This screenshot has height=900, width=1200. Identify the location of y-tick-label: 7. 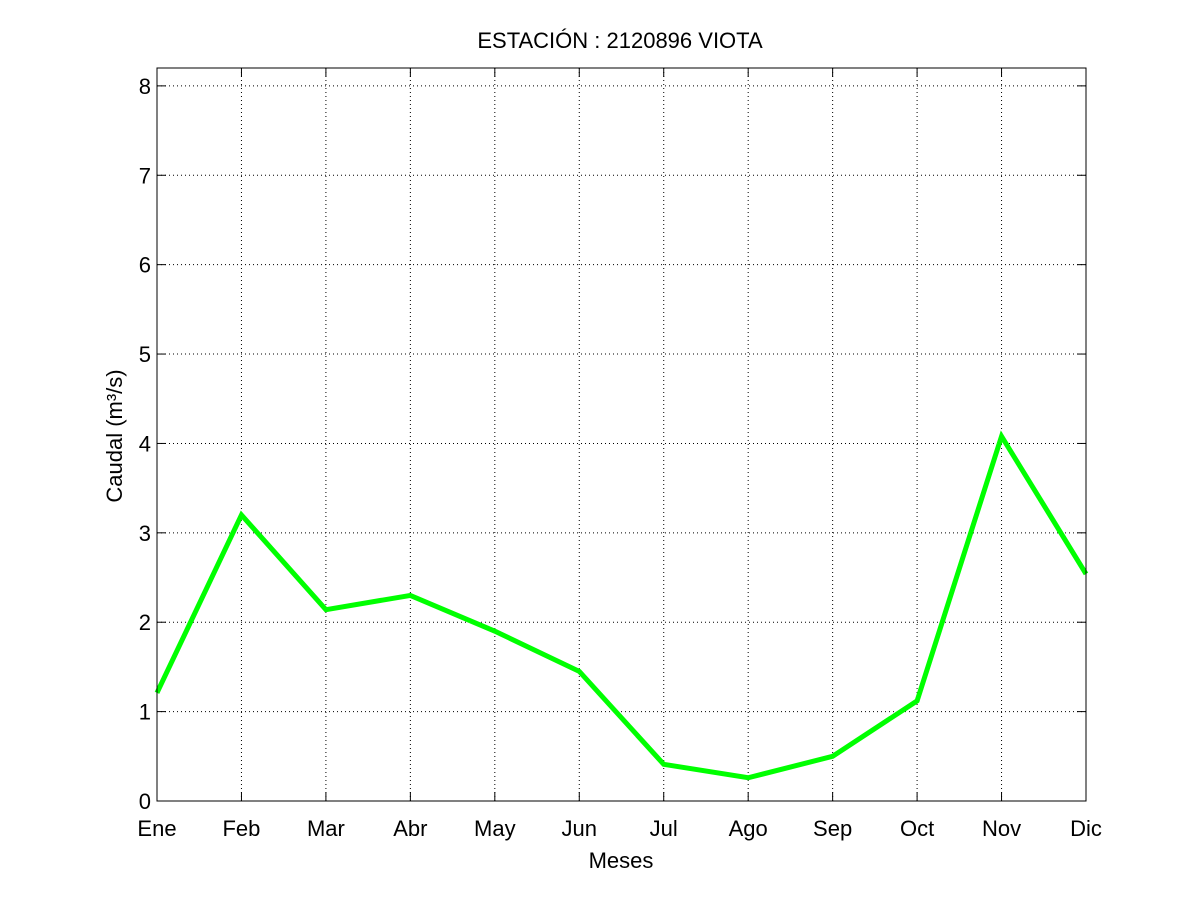
(145, 175).